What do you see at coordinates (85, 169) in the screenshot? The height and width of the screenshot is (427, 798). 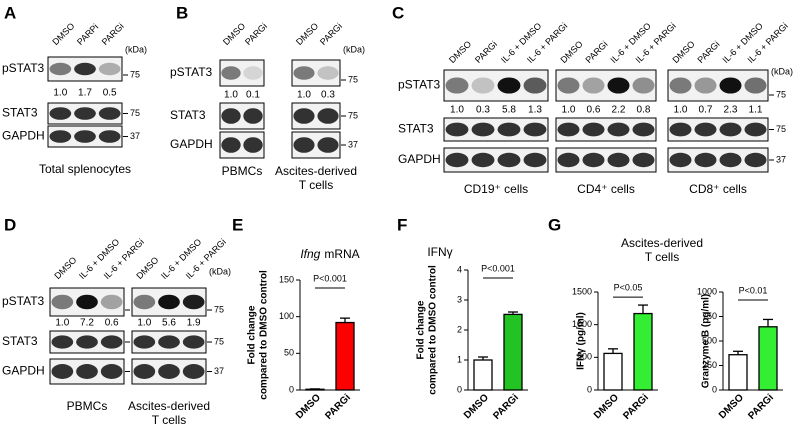 I see `group-caption: Total splenocytes` at bounding box center [85, 169].